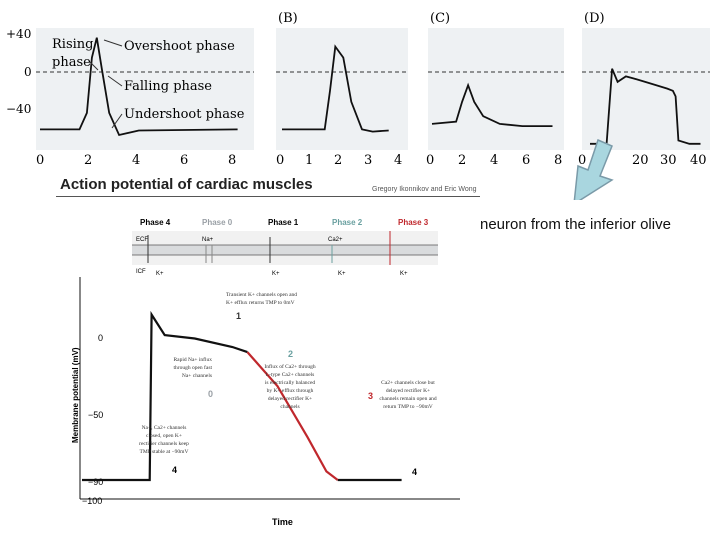 The height and width of the screenshot is (540, 720). What do you see at coordinates (40, 160) in the screenshot?
I see `panel-a-x-tick: 0` at bounding box center [40, 160].